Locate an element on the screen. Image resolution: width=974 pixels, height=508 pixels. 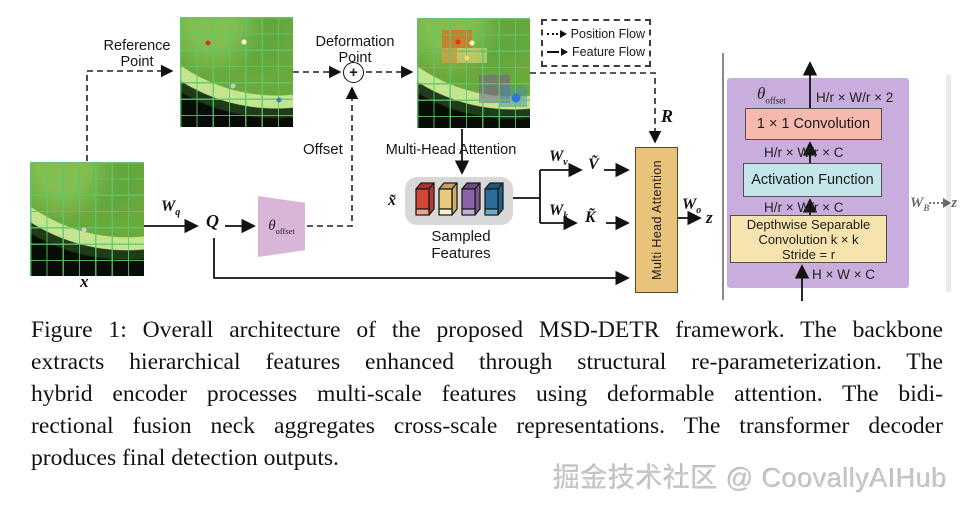
multi-head-attention-block: Multi Head Attention is located at coordinates (656, 220).